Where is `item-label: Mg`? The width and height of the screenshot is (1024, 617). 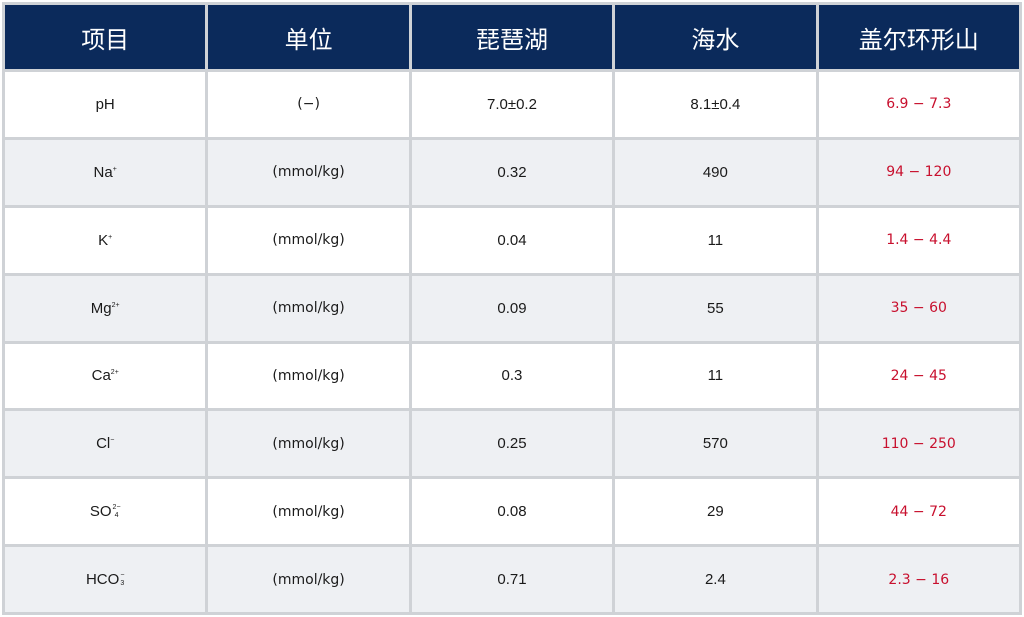
item-label: Mg is located at coordinates (101, 308).